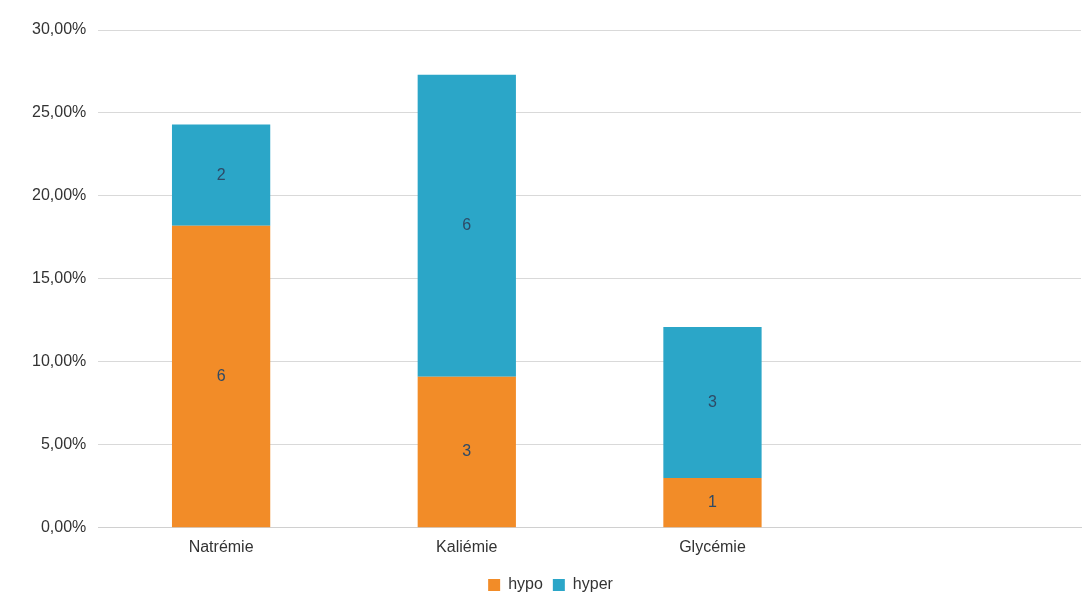 Image resolution: width=1091 pixels, height=613 pixels. I want to click on annotation: 1, so click(713, 502).